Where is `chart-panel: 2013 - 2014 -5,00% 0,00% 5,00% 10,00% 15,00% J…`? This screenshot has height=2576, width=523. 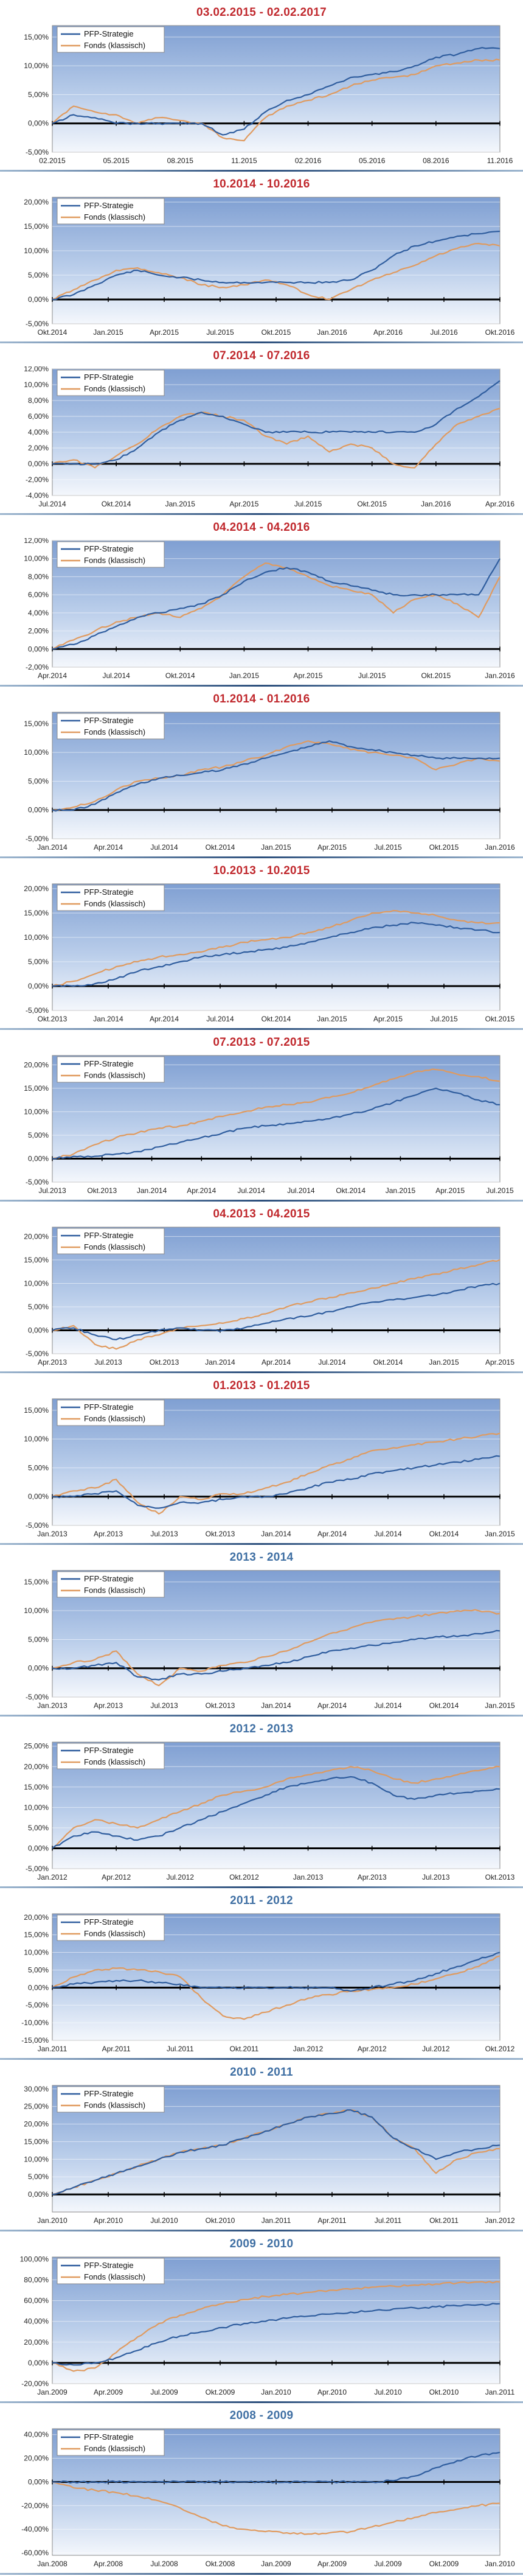
chart-panel: 2013 - 2014 -5,00% 0,00% 5,00% 10,00% 15,00% J… is located at coordinates (261, 1631).